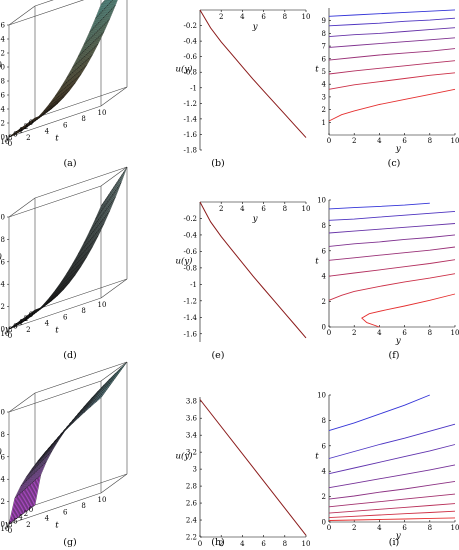 The height and width of the screenshot is (550, 459). Describe the element at coordinates (253, 73) in the screenshot. I see `series-line` at that location.